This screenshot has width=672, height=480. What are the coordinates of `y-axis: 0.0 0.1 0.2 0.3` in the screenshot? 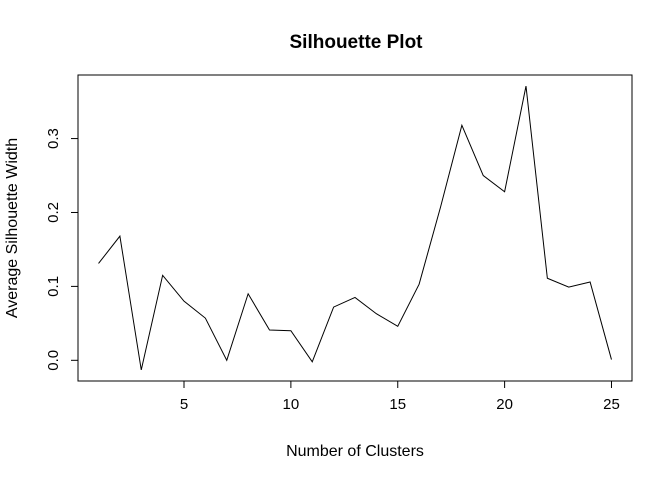 It's located at (62, 249).